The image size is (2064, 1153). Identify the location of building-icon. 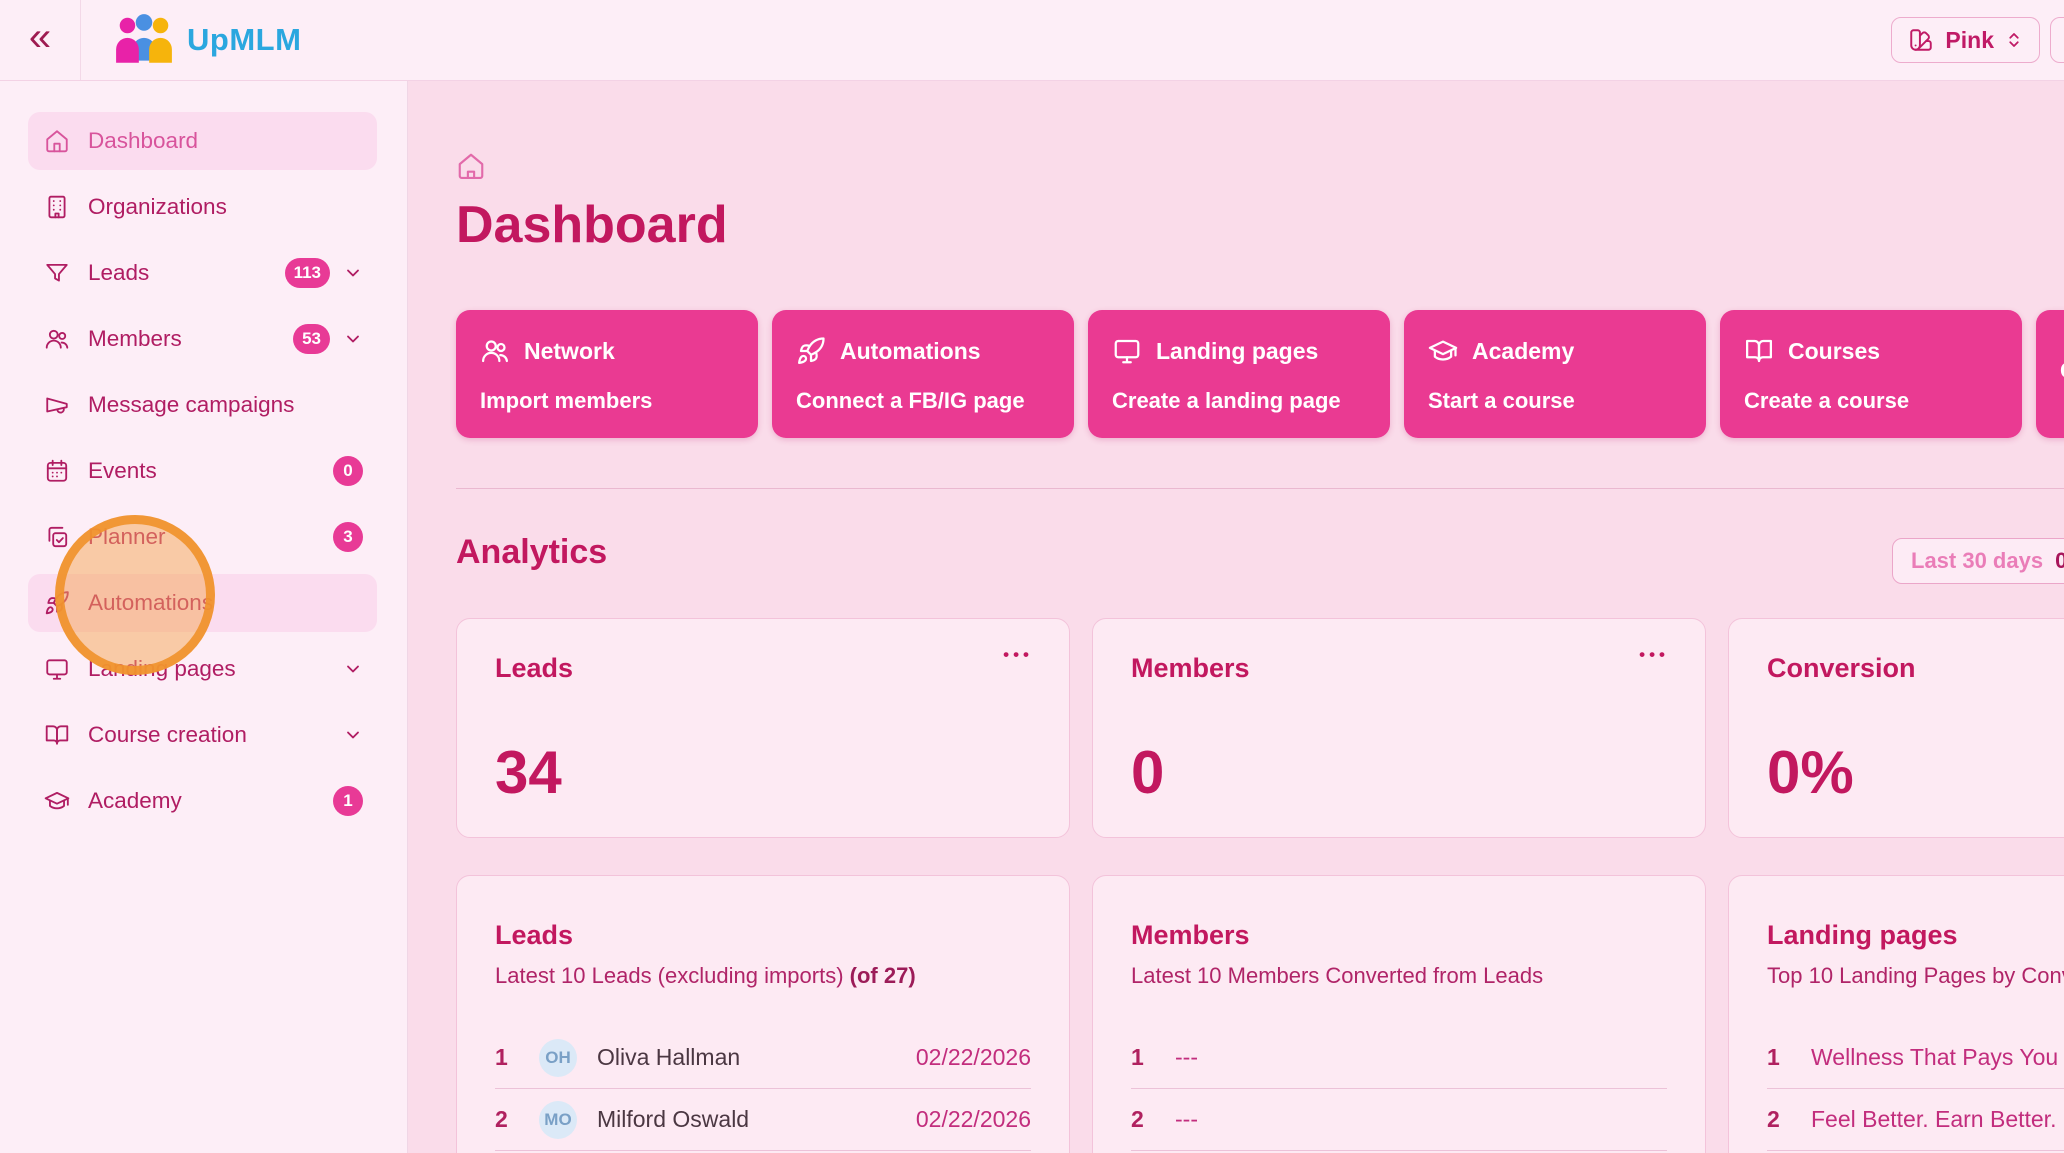
(57, 207).